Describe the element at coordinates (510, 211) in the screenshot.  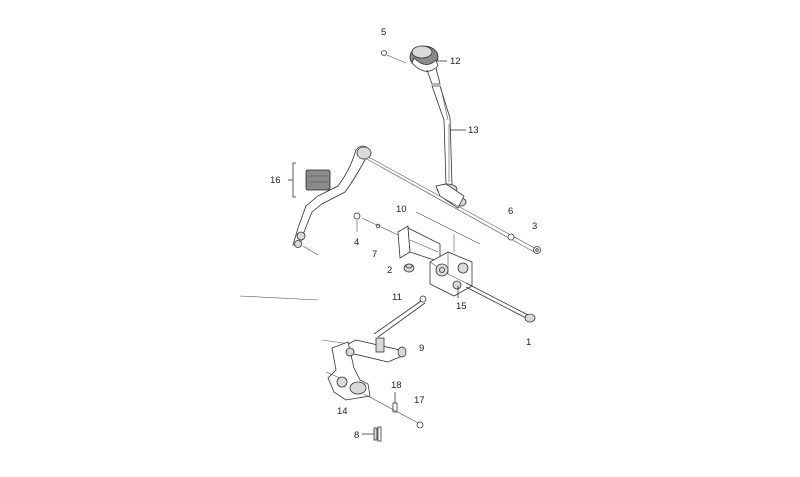
I see `callout-6: 6` at that location.